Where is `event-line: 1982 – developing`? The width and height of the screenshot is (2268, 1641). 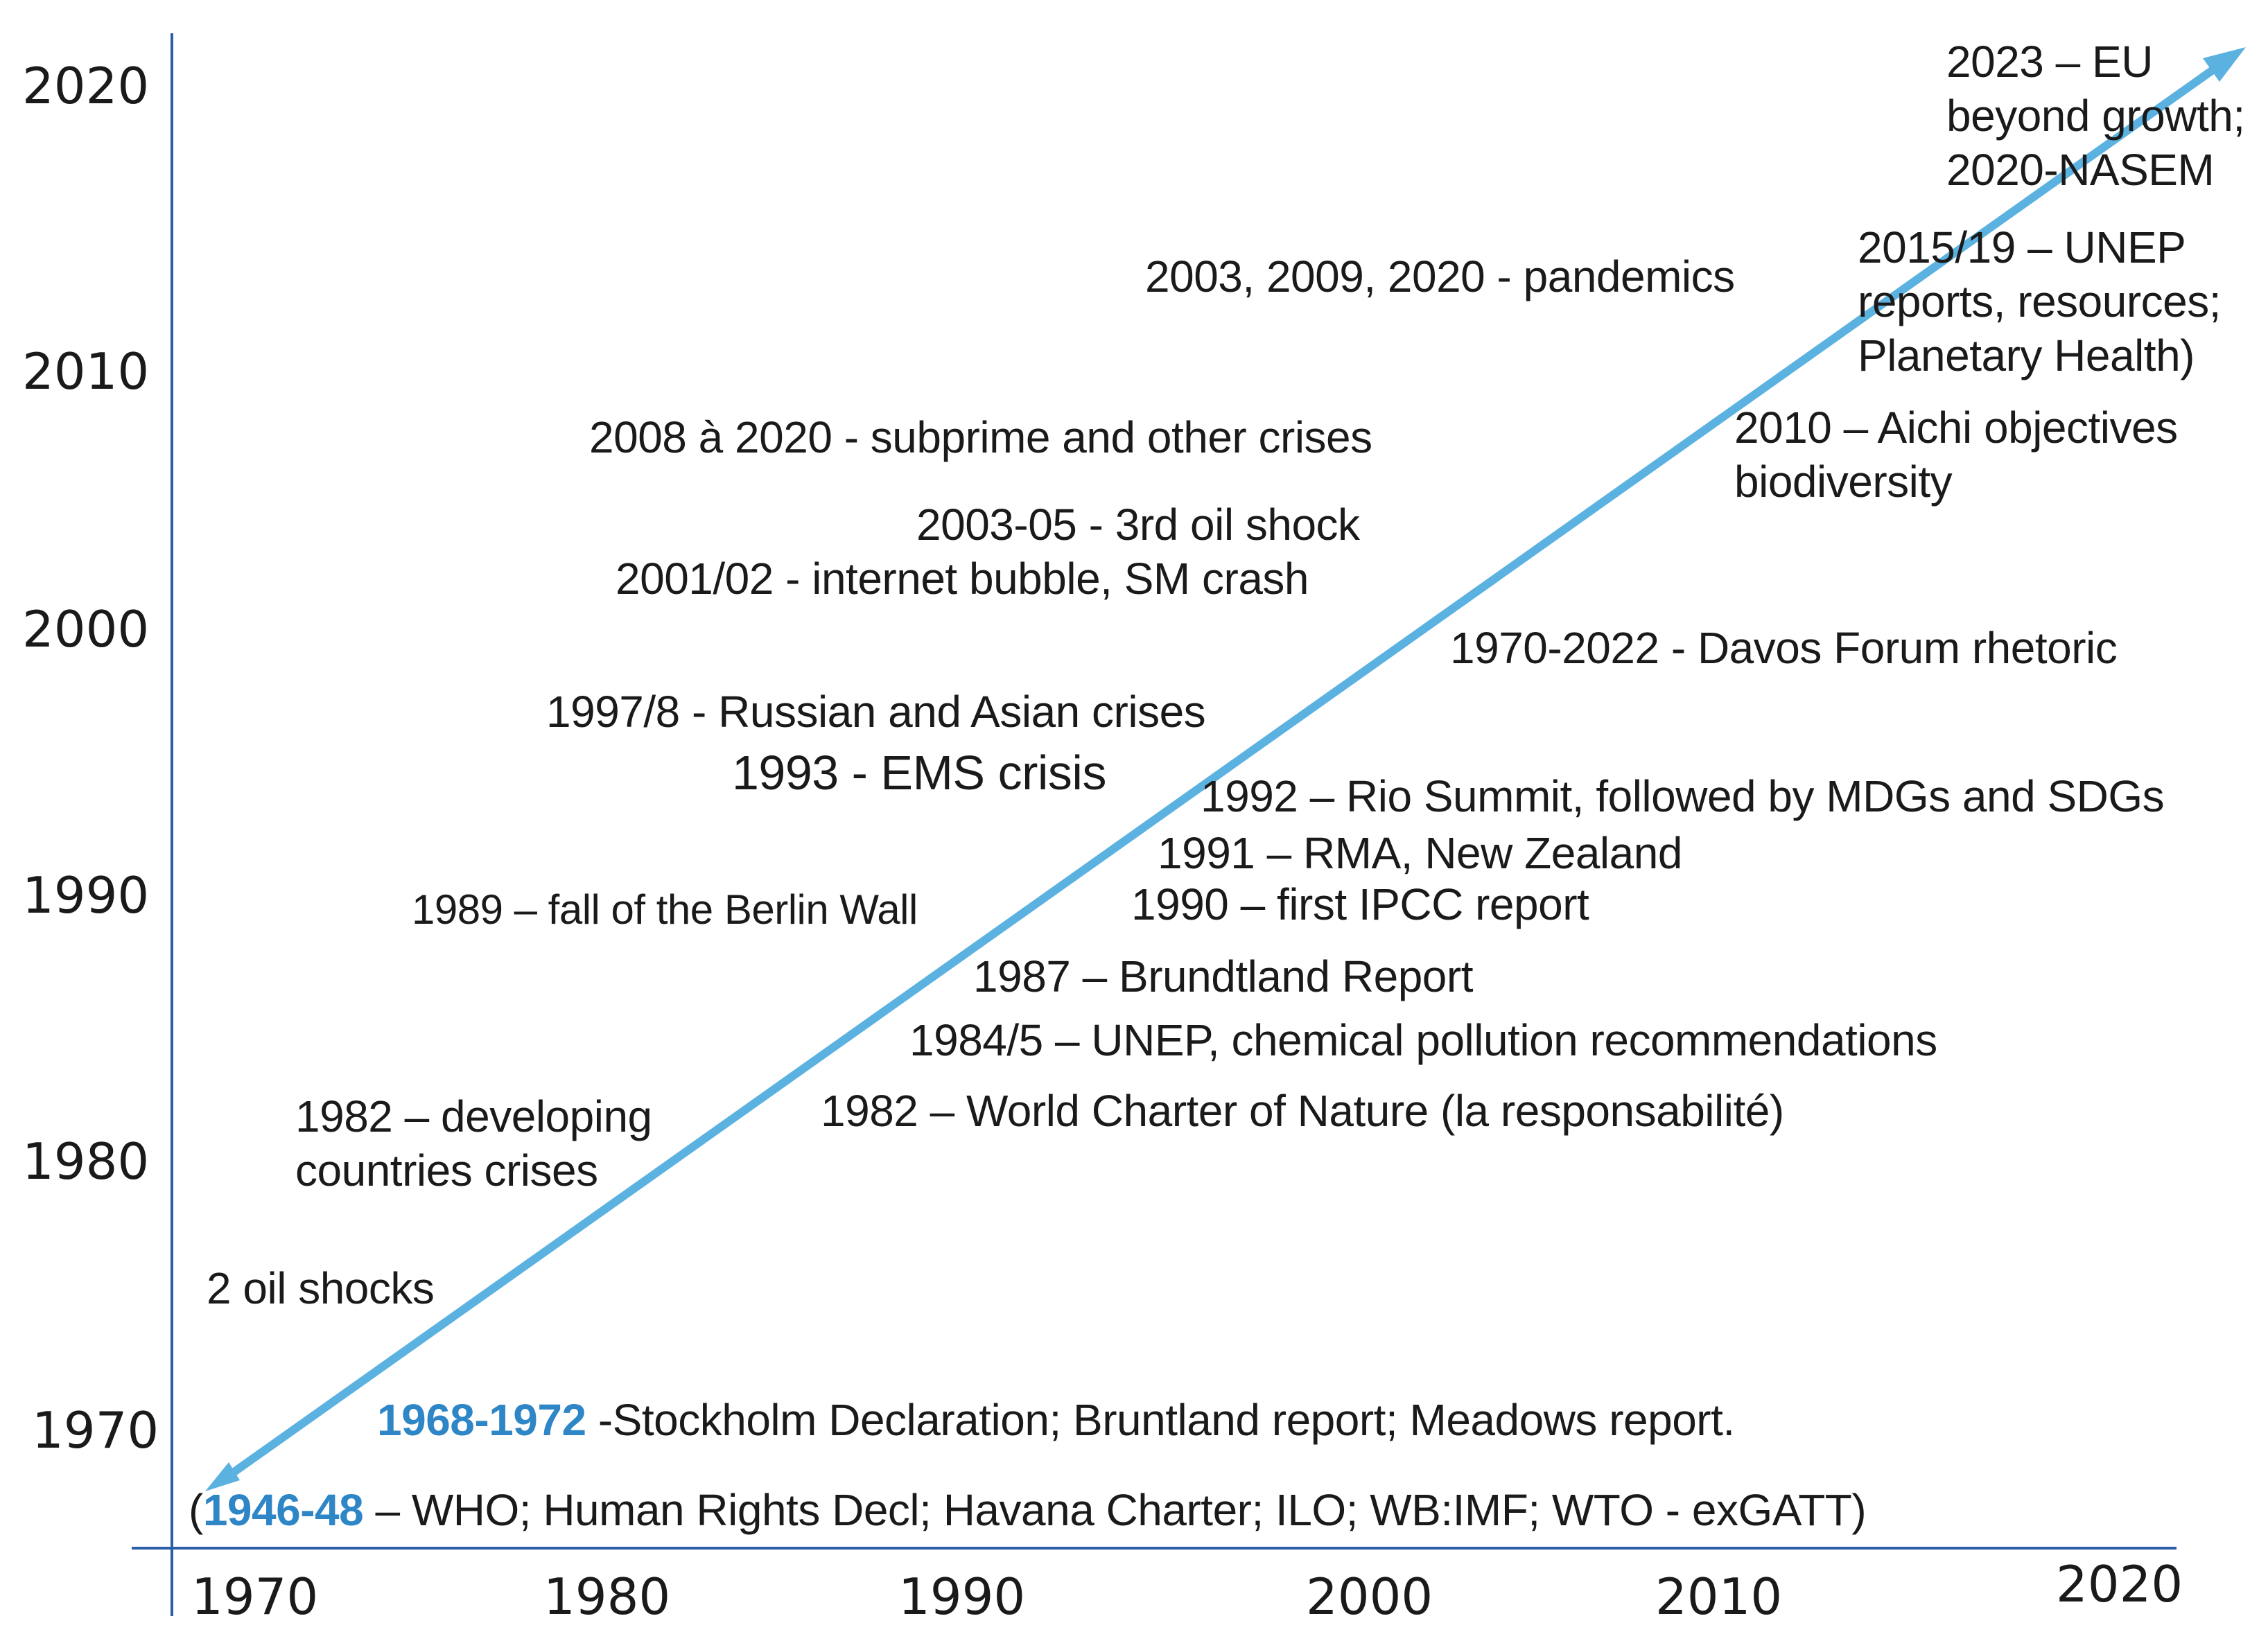
event-line: 1982 – developing is located at coordinates (473, 1116).